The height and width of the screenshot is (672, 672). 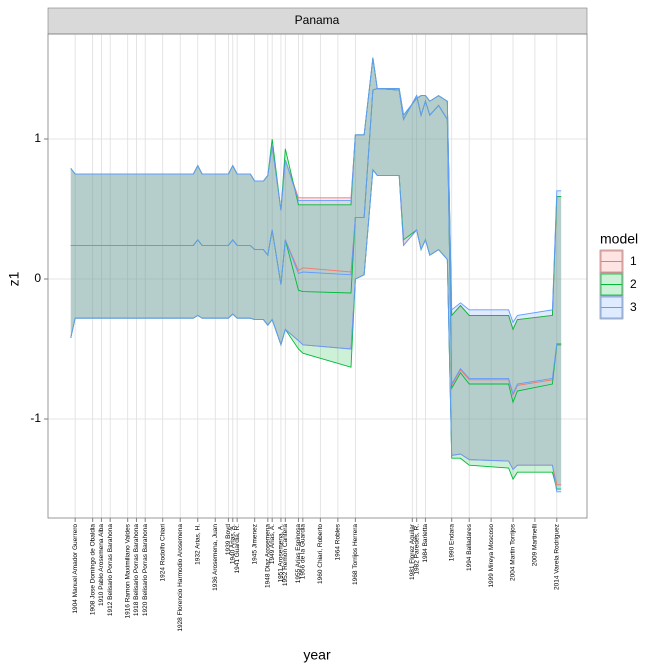 I want to click on facet-strip, so click(x=317, y=21).